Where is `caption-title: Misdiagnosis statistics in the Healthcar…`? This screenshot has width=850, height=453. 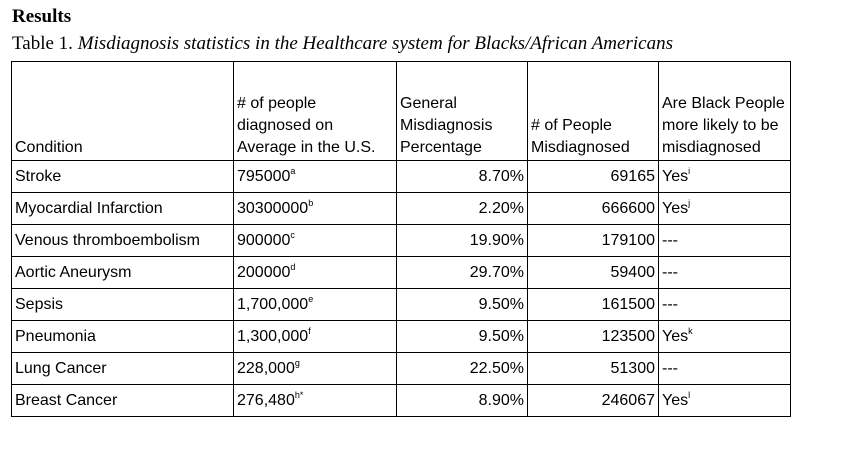 caption-title: Misdiagnosis statistics in the Healthcar… is located at coordinates (375, 43).